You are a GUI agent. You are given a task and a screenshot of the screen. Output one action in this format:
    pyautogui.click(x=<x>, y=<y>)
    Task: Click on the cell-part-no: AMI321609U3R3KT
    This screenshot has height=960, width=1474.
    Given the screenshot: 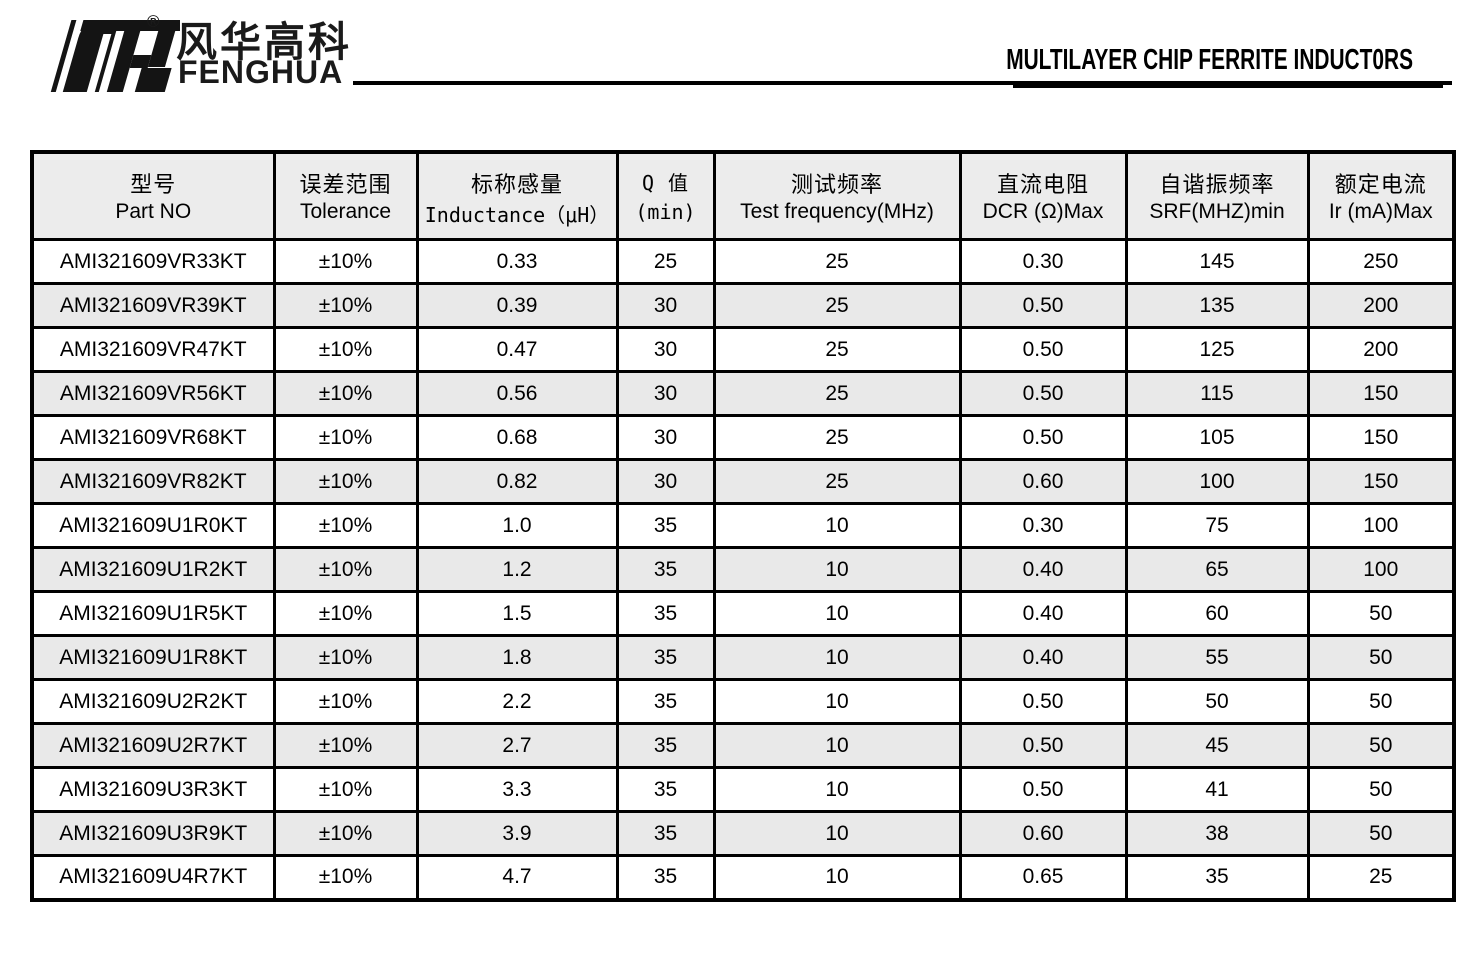 What is the action you would take?
    pyautogui.click(x=153, y=789)
    